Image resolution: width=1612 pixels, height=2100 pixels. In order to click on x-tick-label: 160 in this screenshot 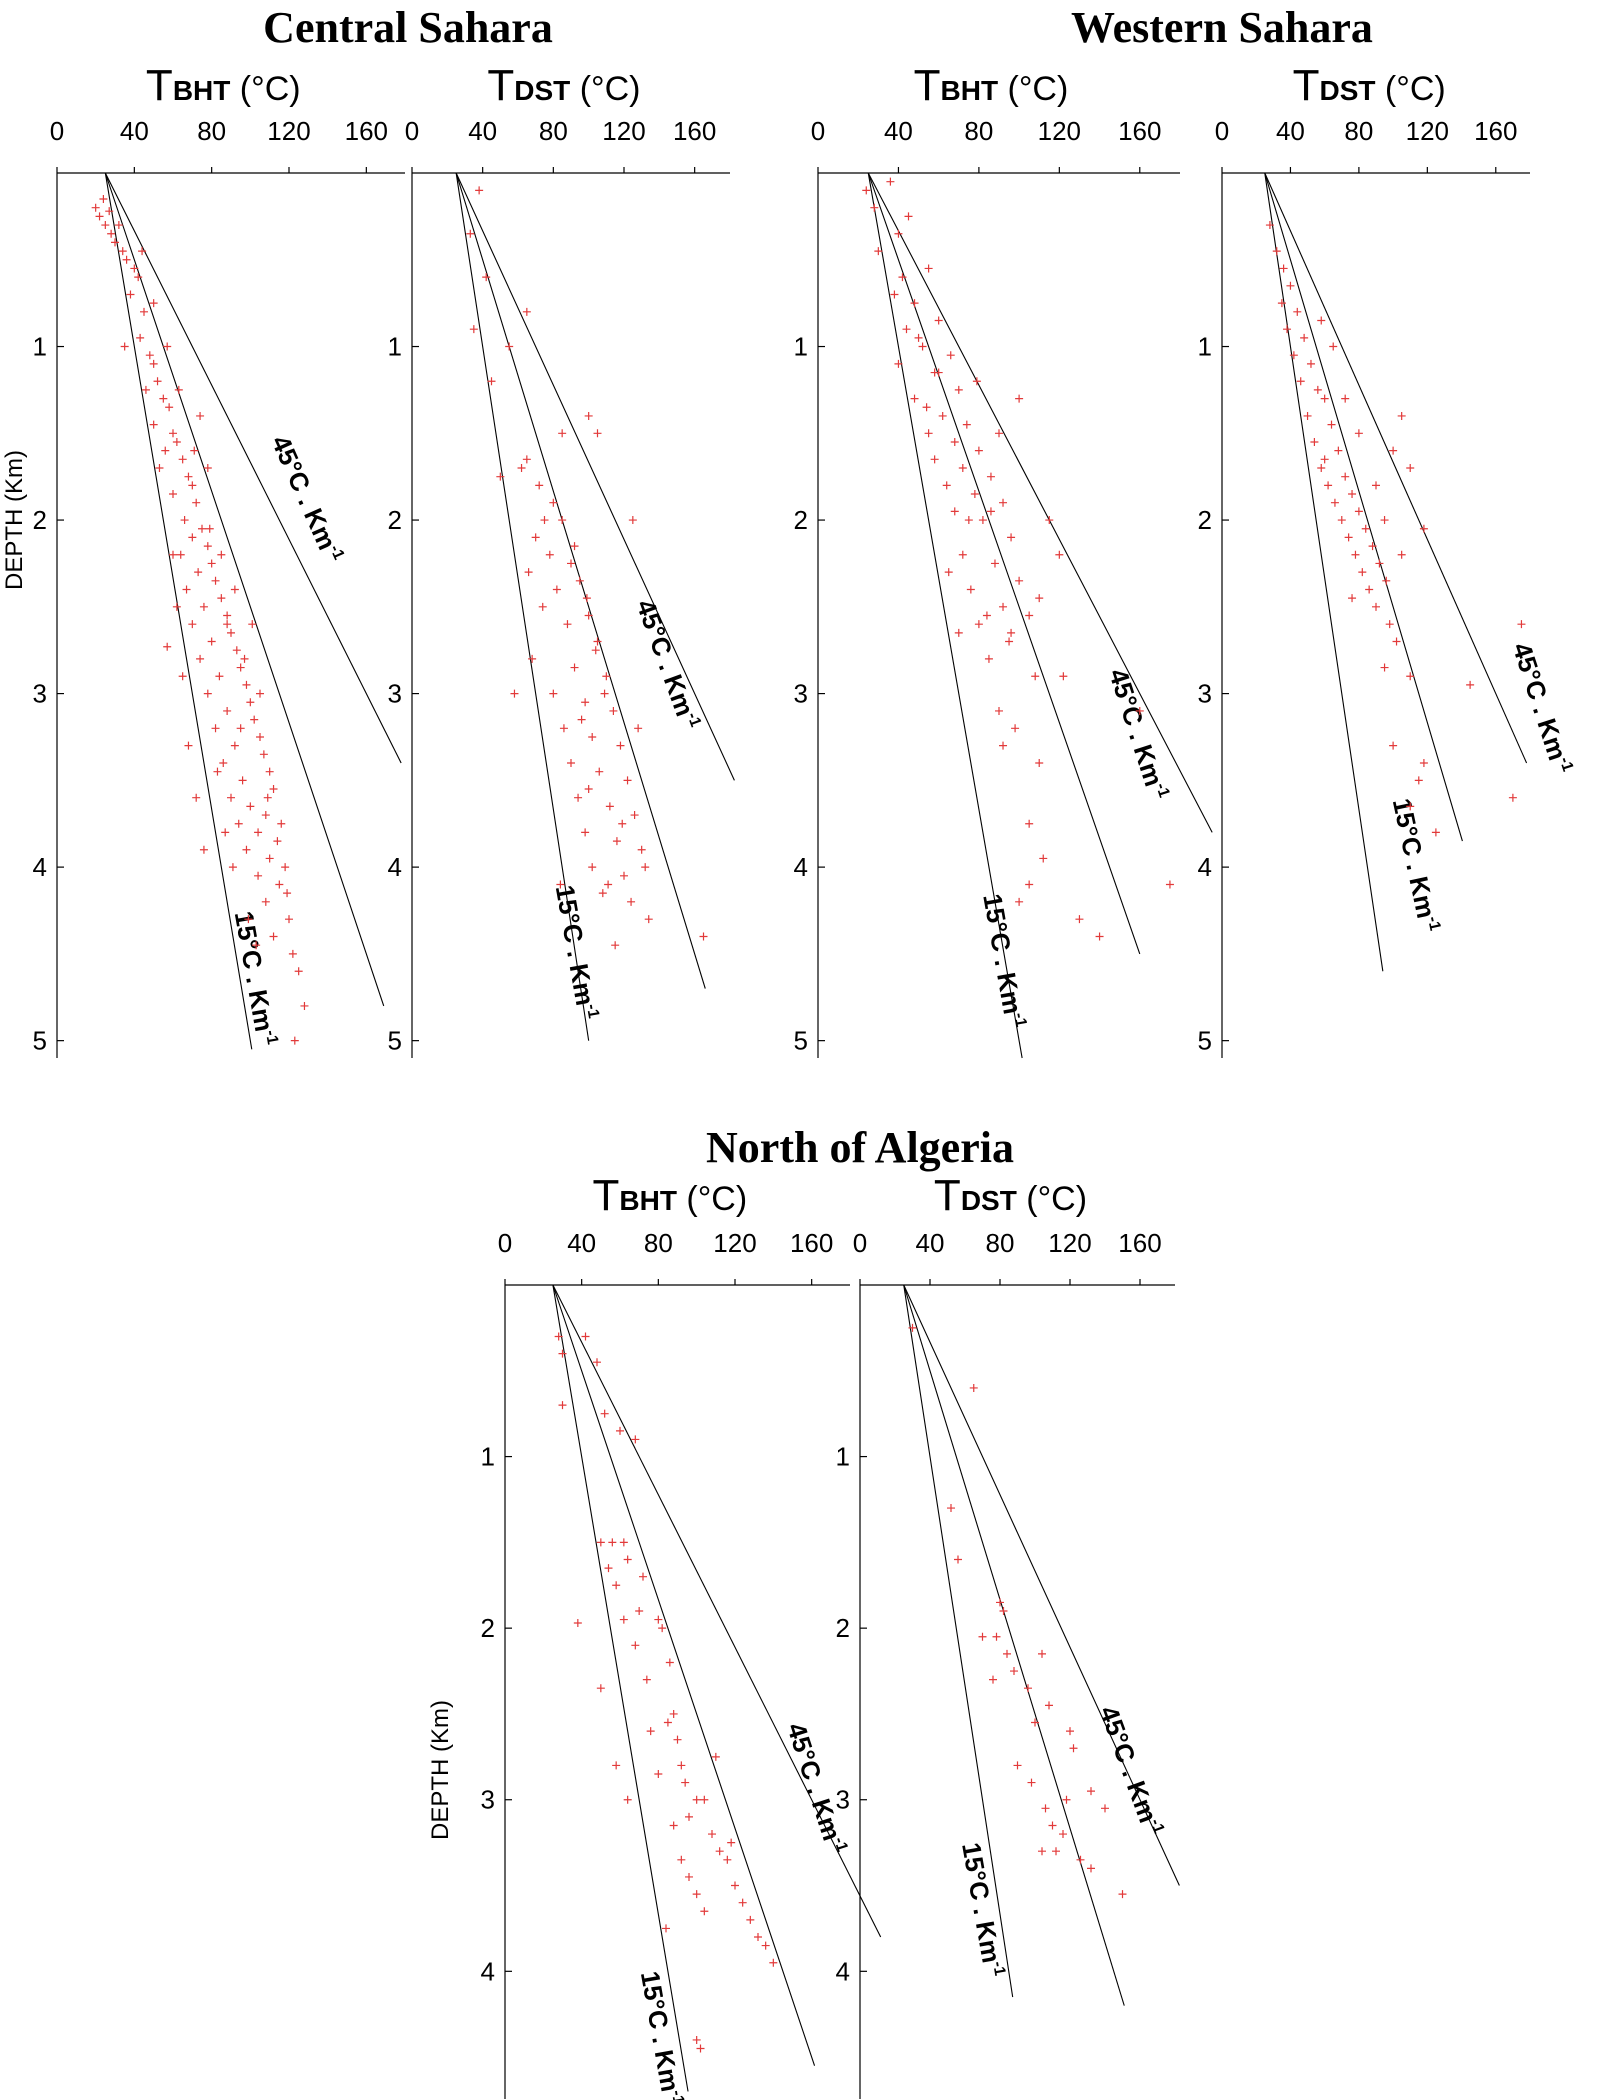, I will do `click(811, 1243)`.